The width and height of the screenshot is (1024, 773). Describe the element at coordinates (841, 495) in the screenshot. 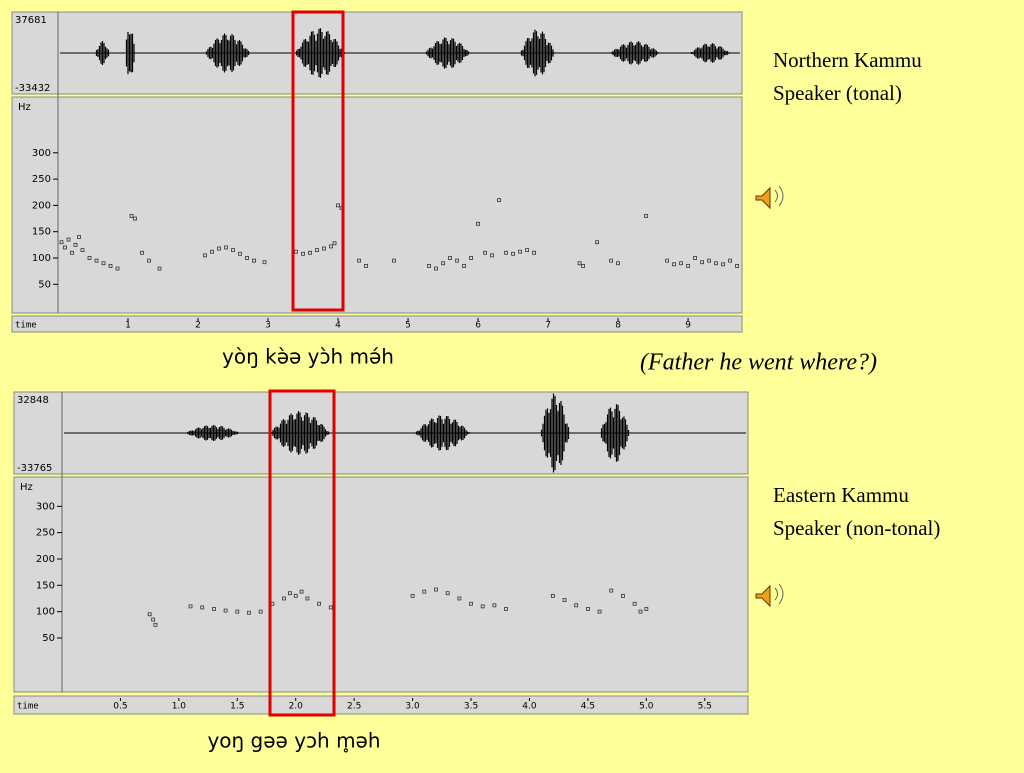

I see `speaker-label: Eastern Kammu` at that location.